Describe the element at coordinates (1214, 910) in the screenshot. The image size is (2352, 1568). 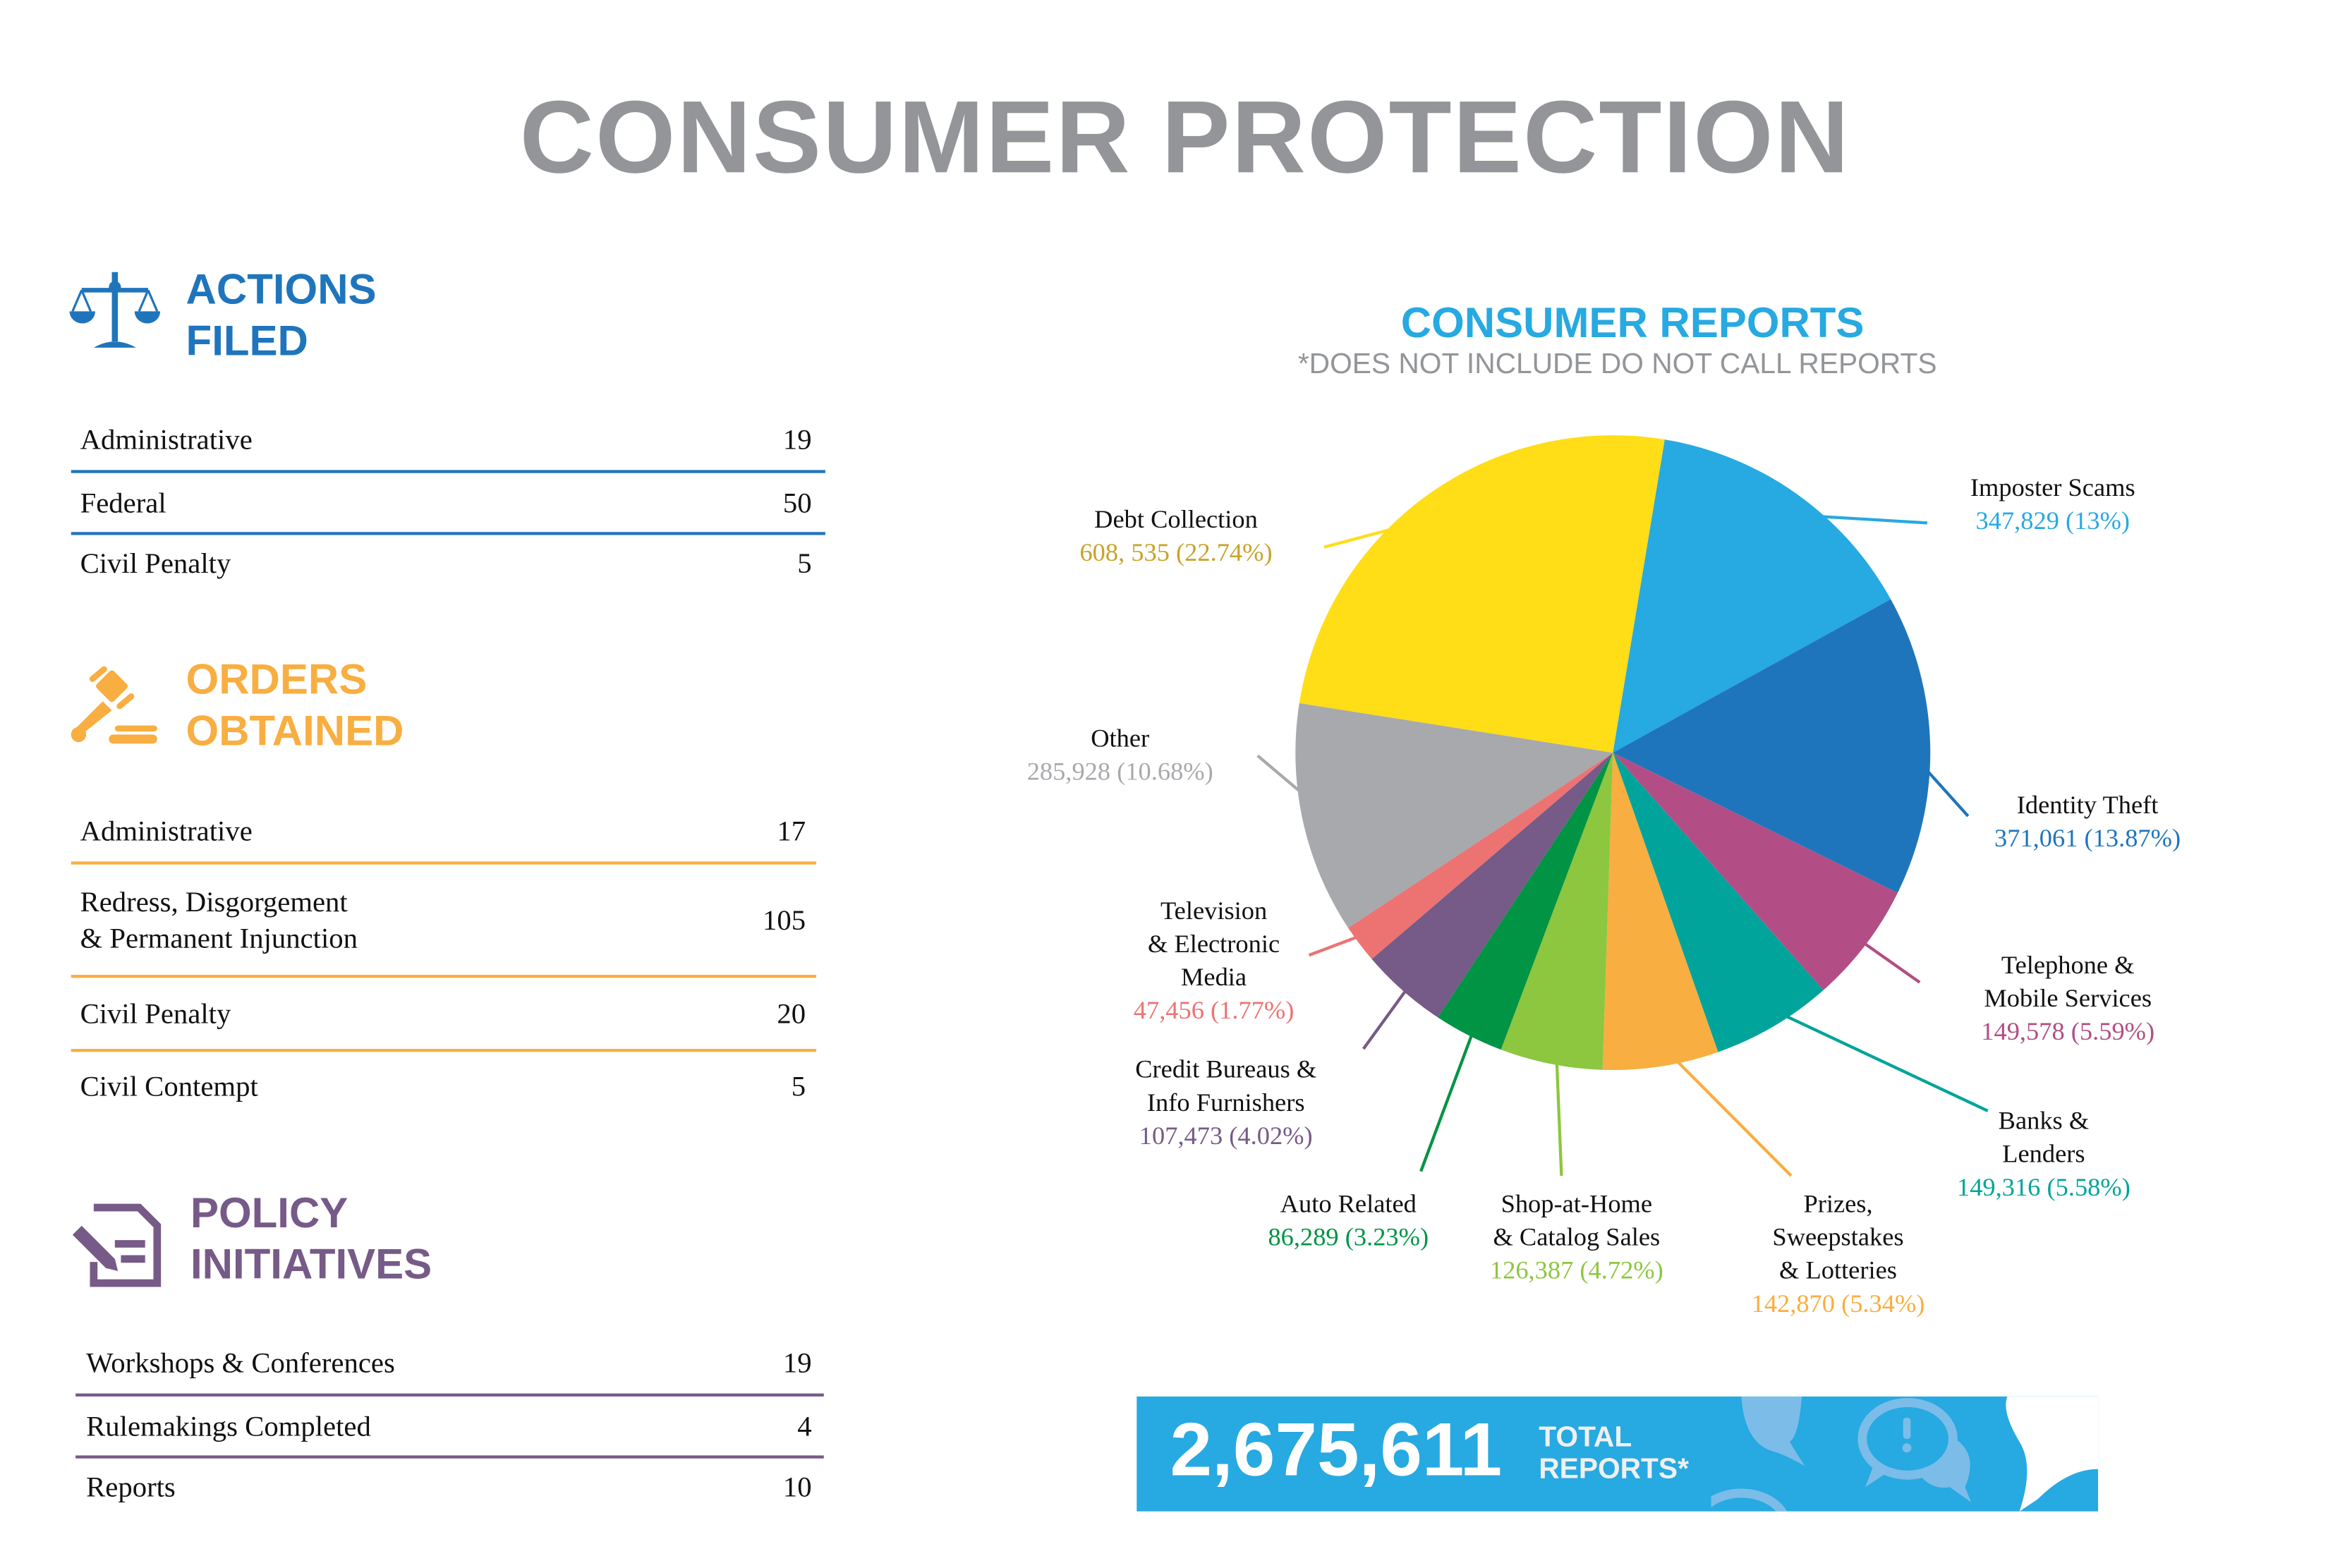
I see `slice-name: Television` at that location.